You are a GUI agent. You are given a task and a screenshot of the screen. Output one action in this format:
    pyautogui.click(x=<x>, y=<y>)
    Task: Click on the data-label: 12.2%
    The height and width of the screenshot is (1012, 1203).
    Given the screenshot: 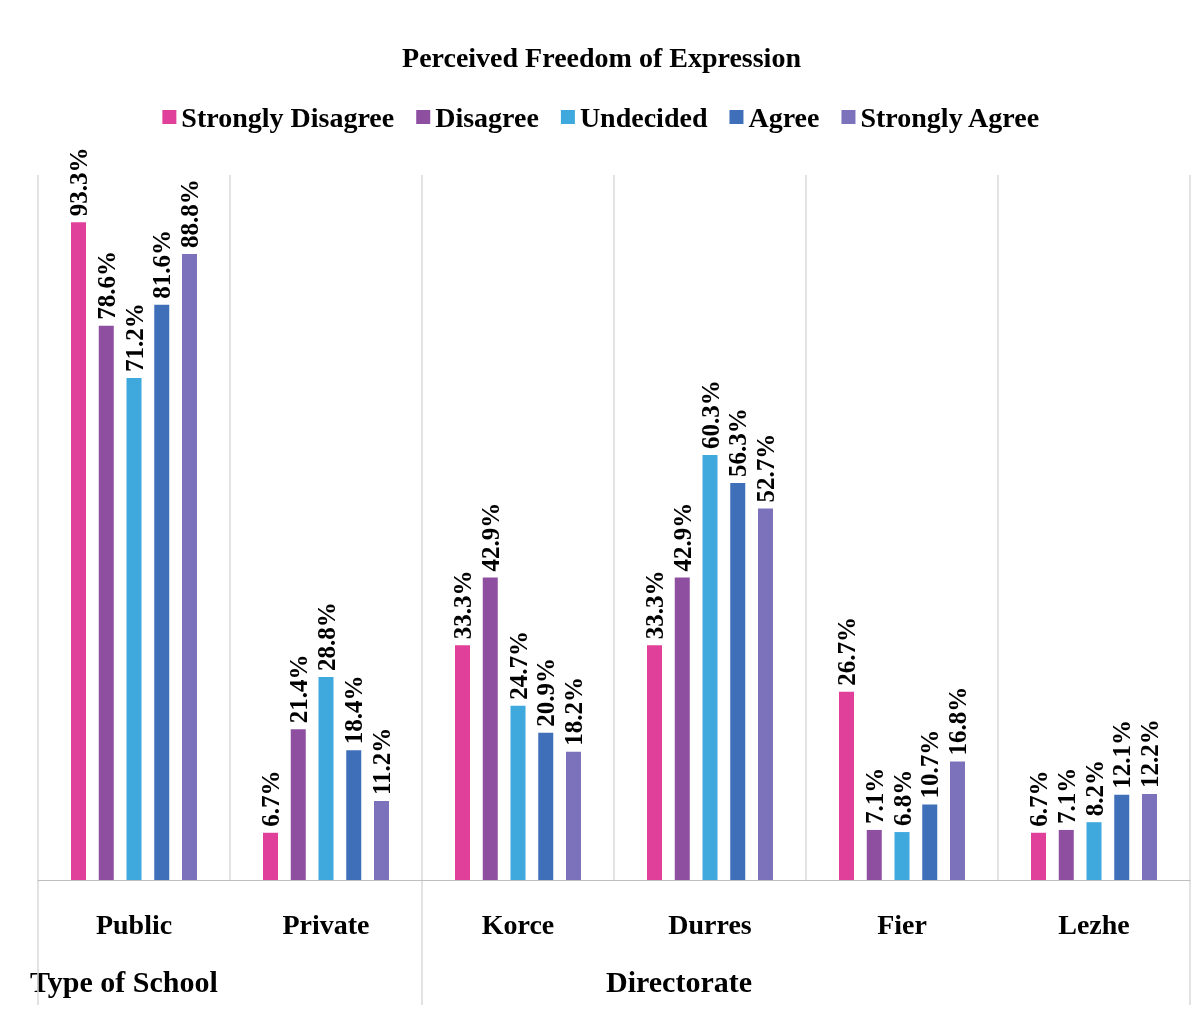 What is the action you would take?
    pyautogui.click(x=1149, y=753)
    